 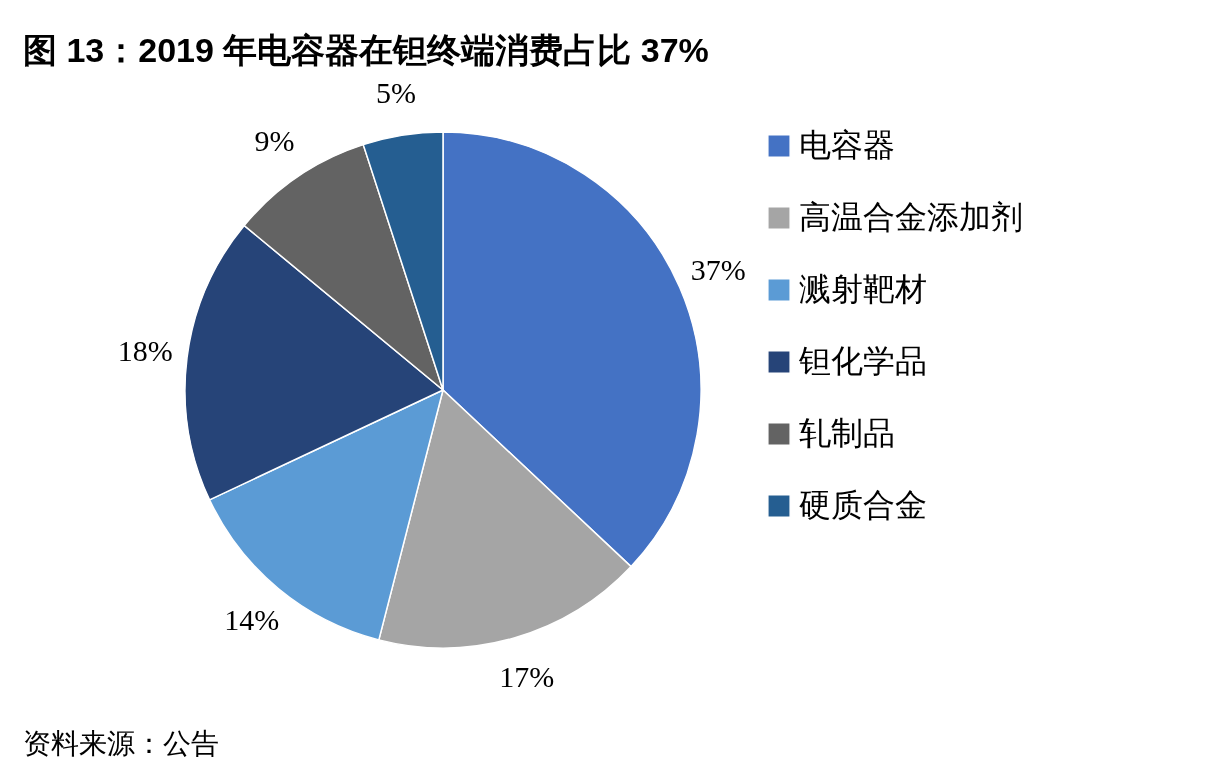 What do you see at coordinates (863, 289) in the screenshot?
I see `legend-label: 溅射靶材` at bounding box center [863, 289].